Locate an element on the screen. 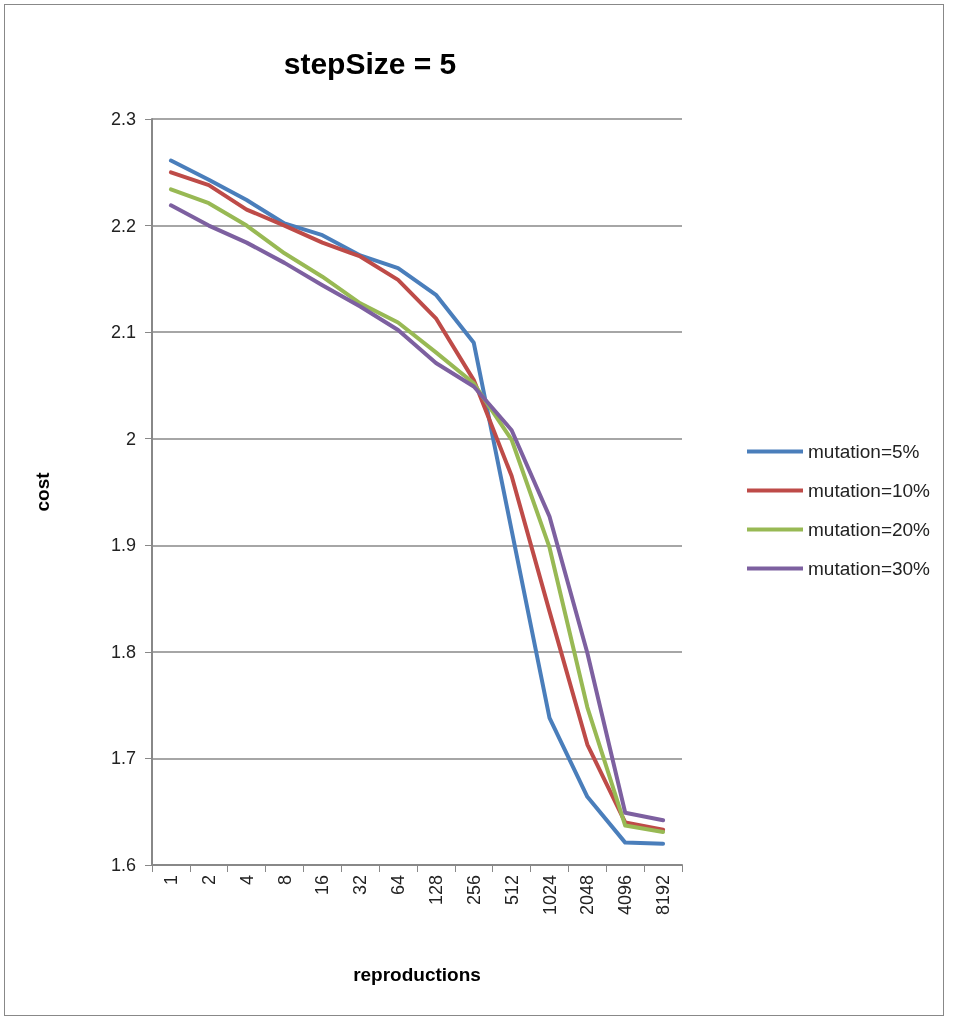  legend-label: mutation=5% is located at coordinates (864, 451).